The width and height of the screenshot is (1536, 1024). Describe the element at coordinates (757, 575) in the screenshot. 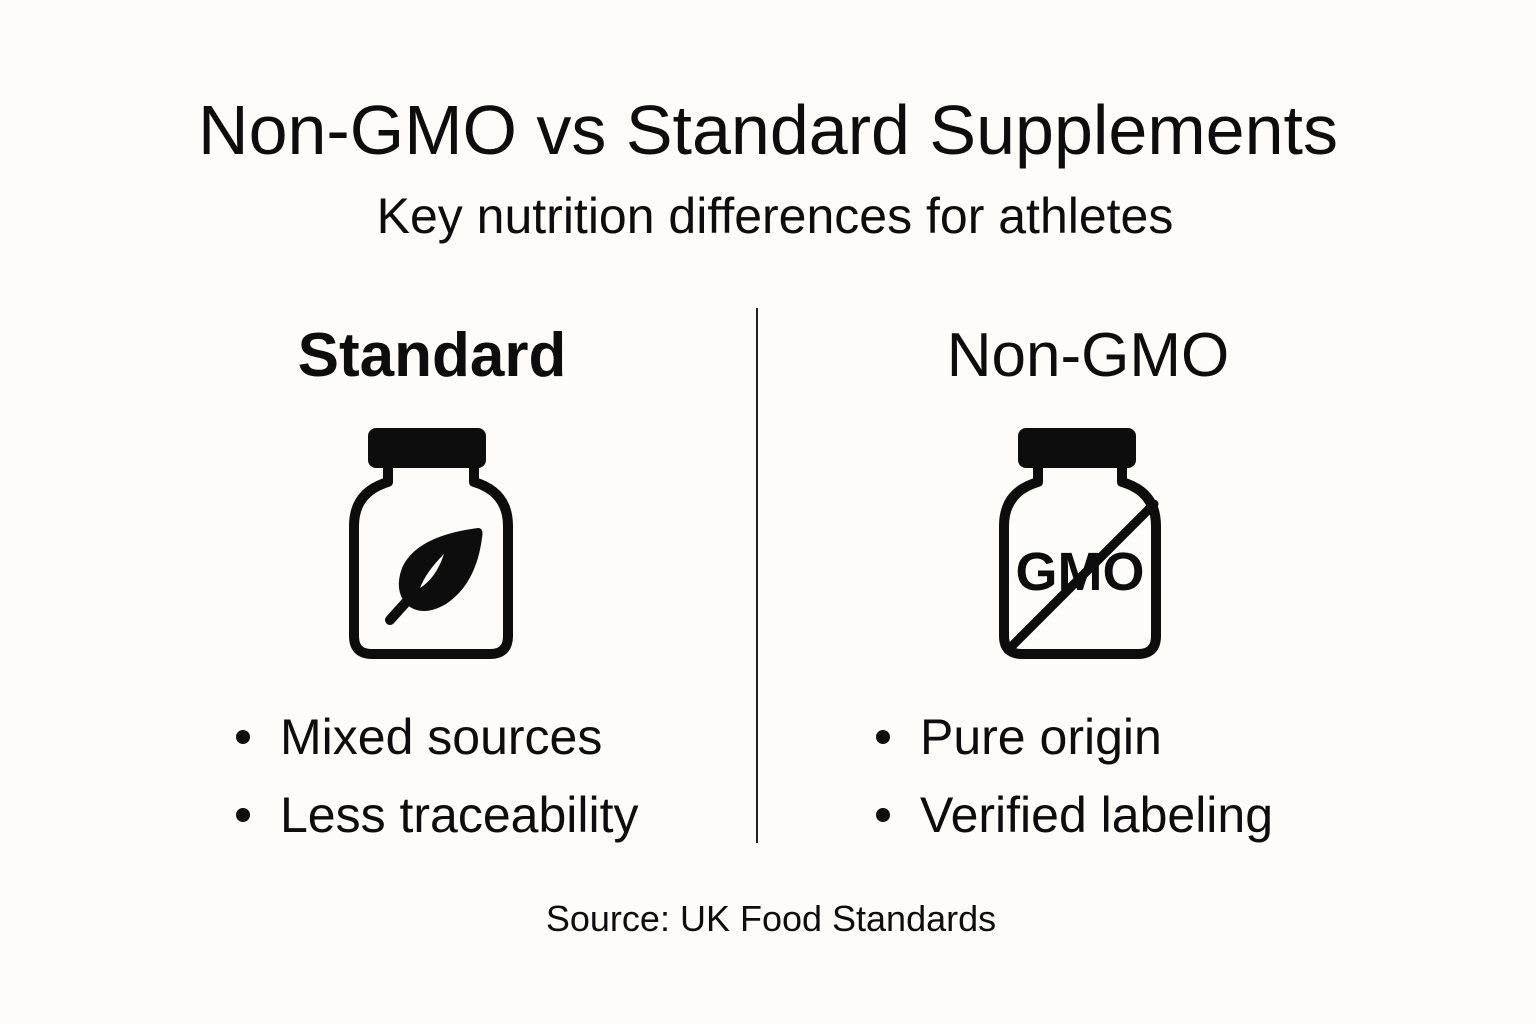

I see `column-divider` at that location.